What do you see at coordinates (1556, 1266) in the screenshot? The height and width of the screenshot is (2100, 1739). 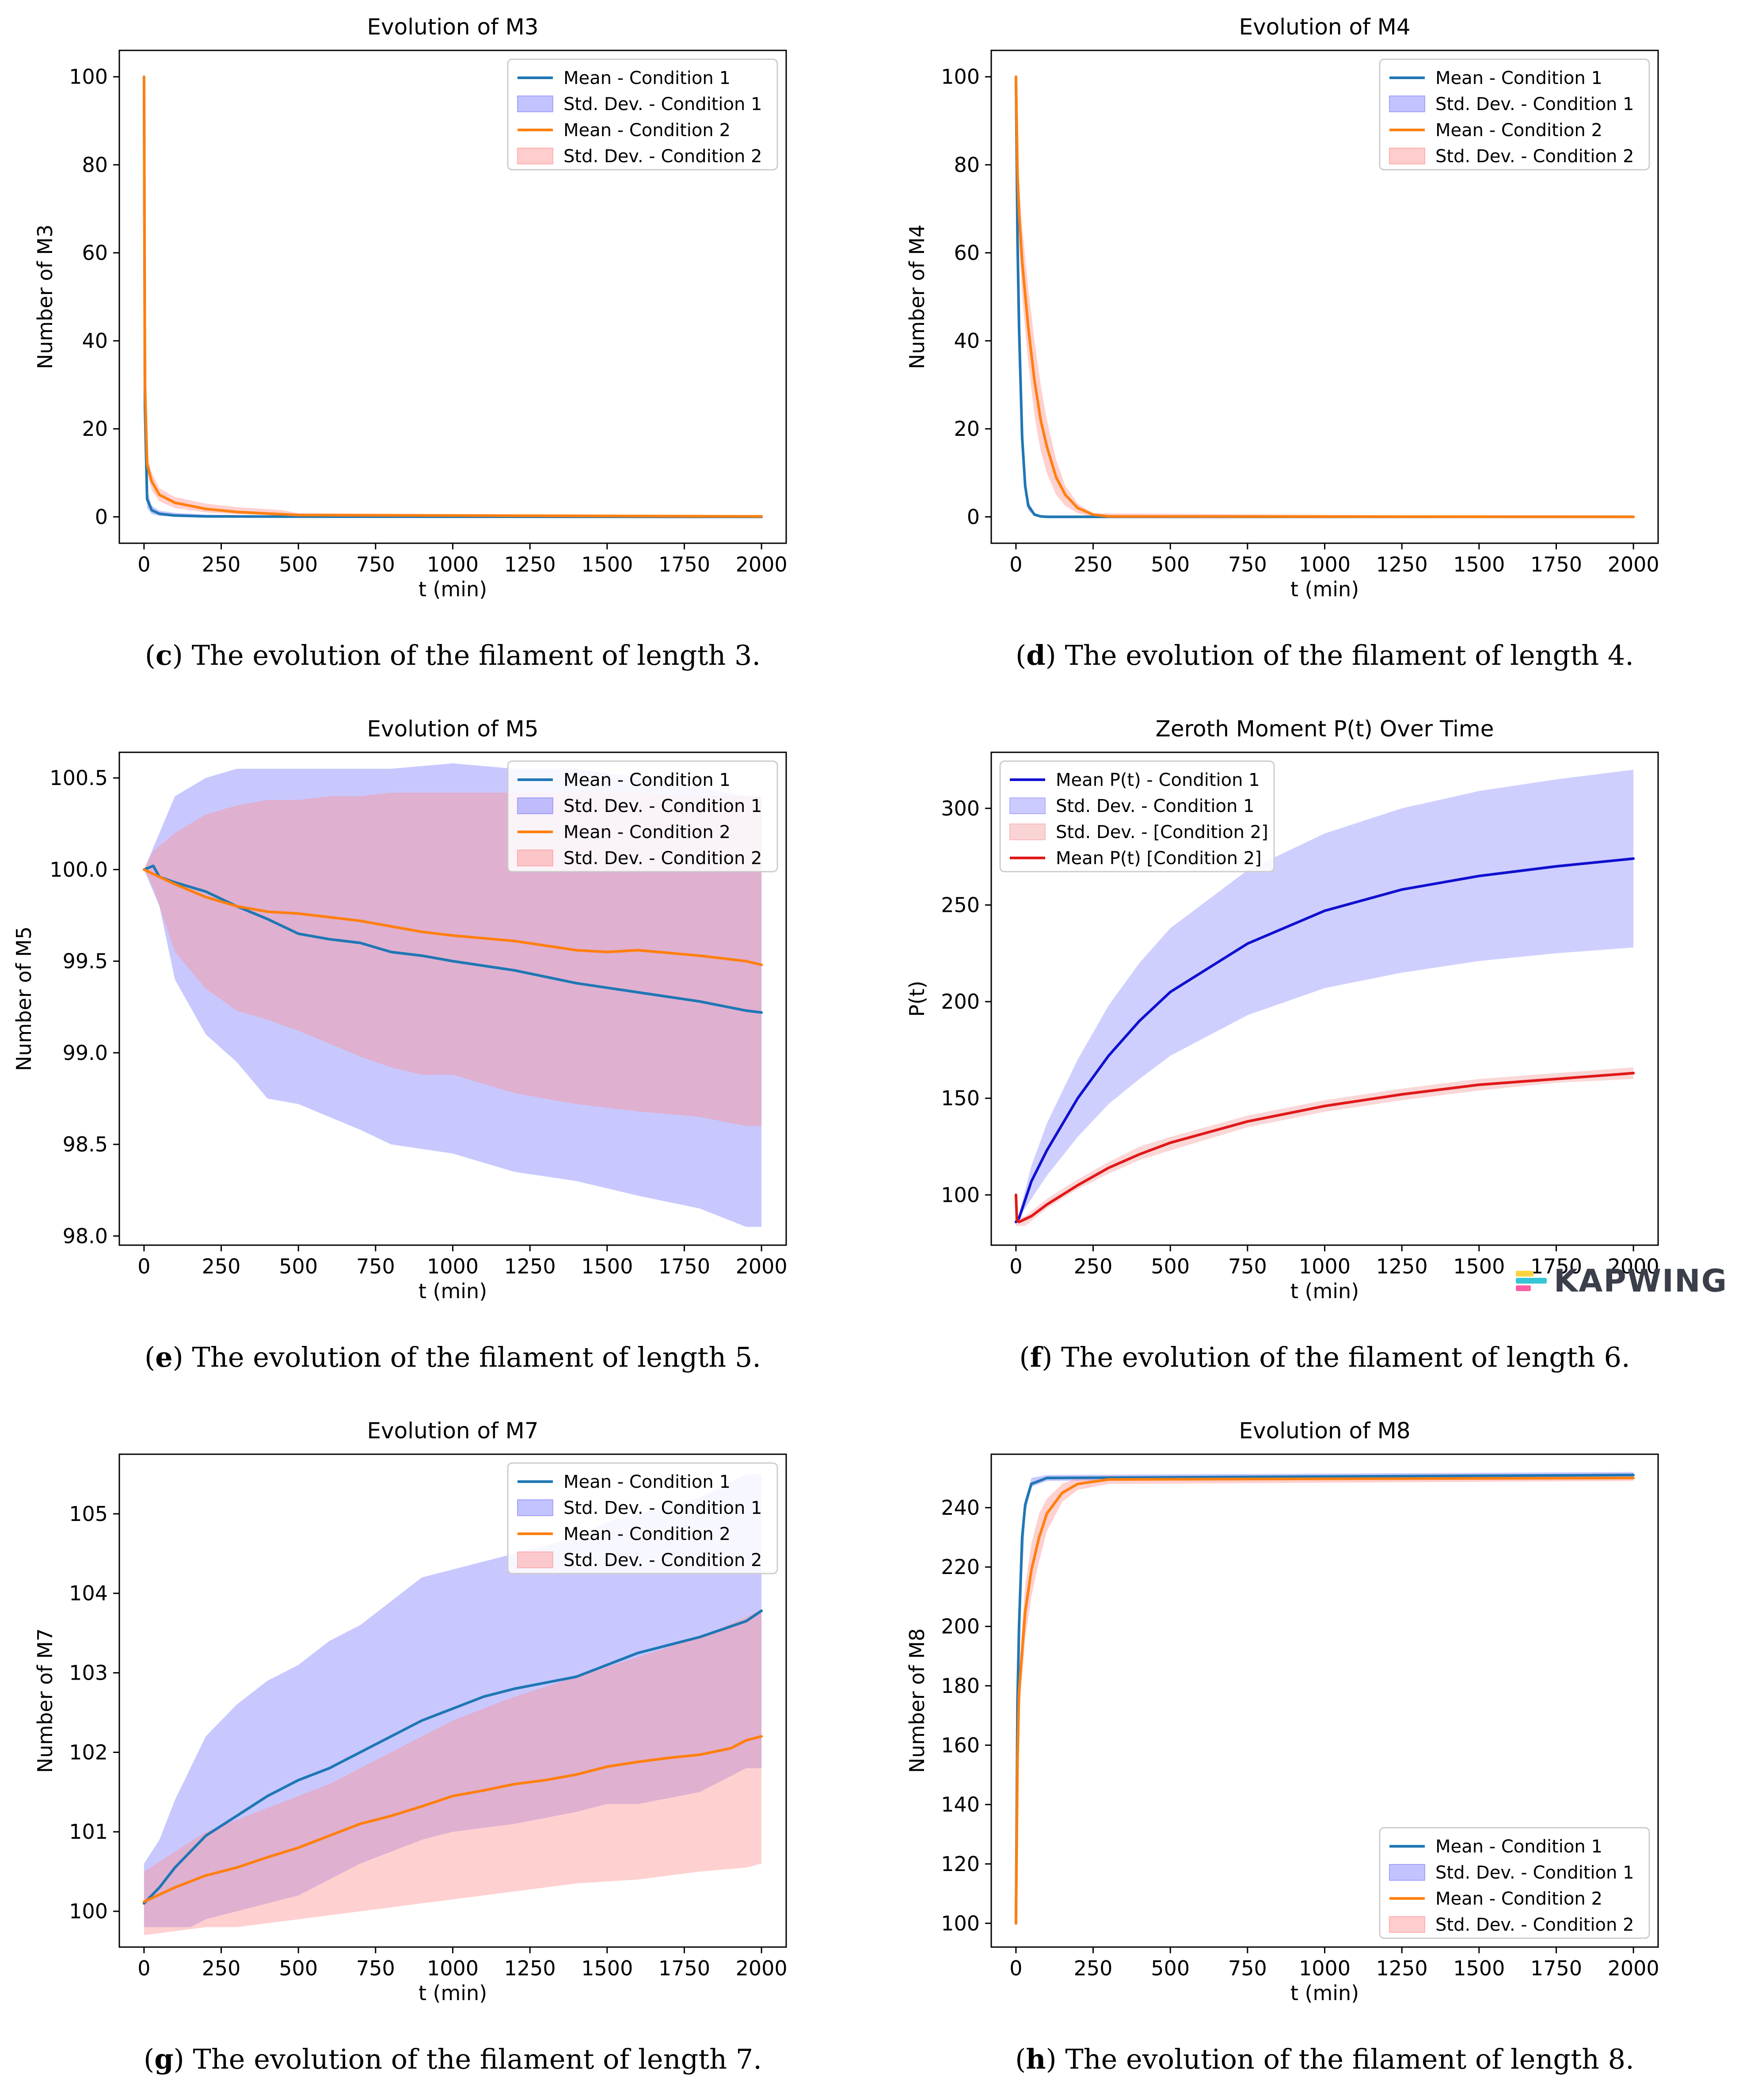 I see `x-tick-label: 1750` at bounding box center [1556, 1266].